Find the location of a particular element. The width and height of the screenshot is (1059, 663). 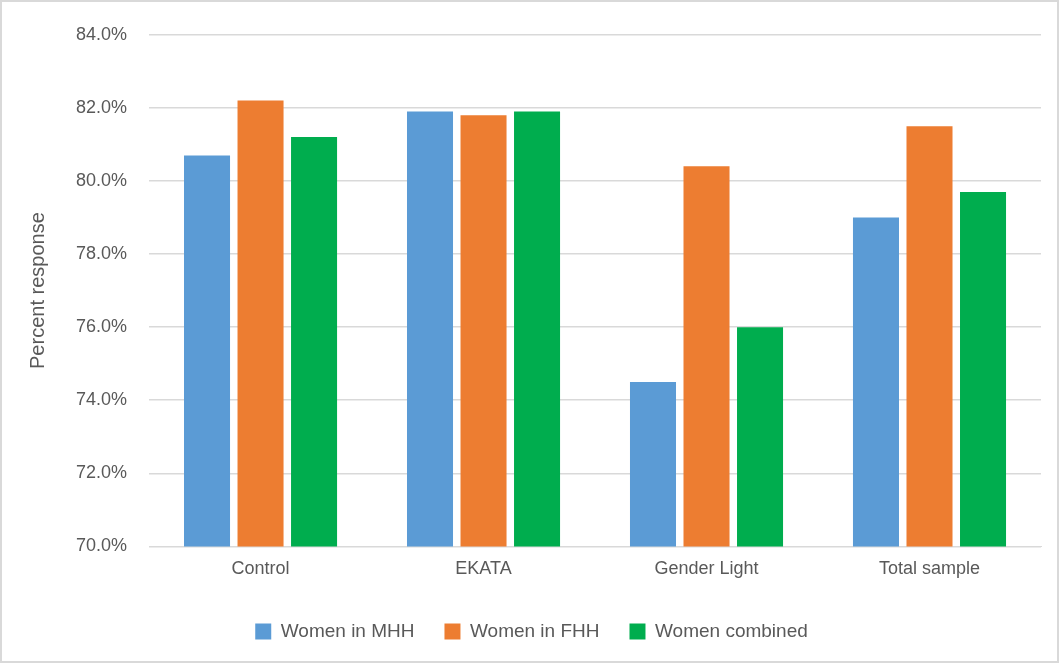

y-tick-label: 80.0% is located at coordinates (101, 179).